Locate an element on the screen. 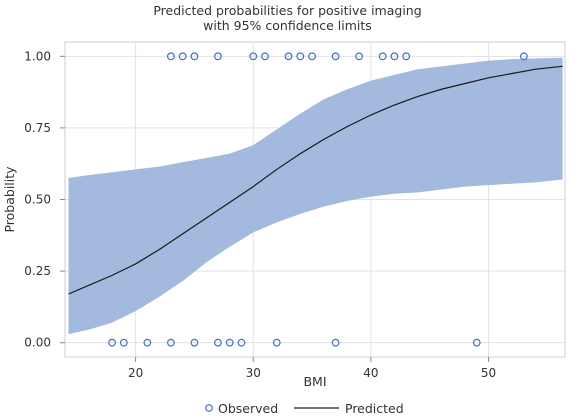 The height and width of the screenshot is (420, 575). y-axis-ticks: 0.00 0.25 0.50 0.75 1.00 is located at coordinates (44, 199).